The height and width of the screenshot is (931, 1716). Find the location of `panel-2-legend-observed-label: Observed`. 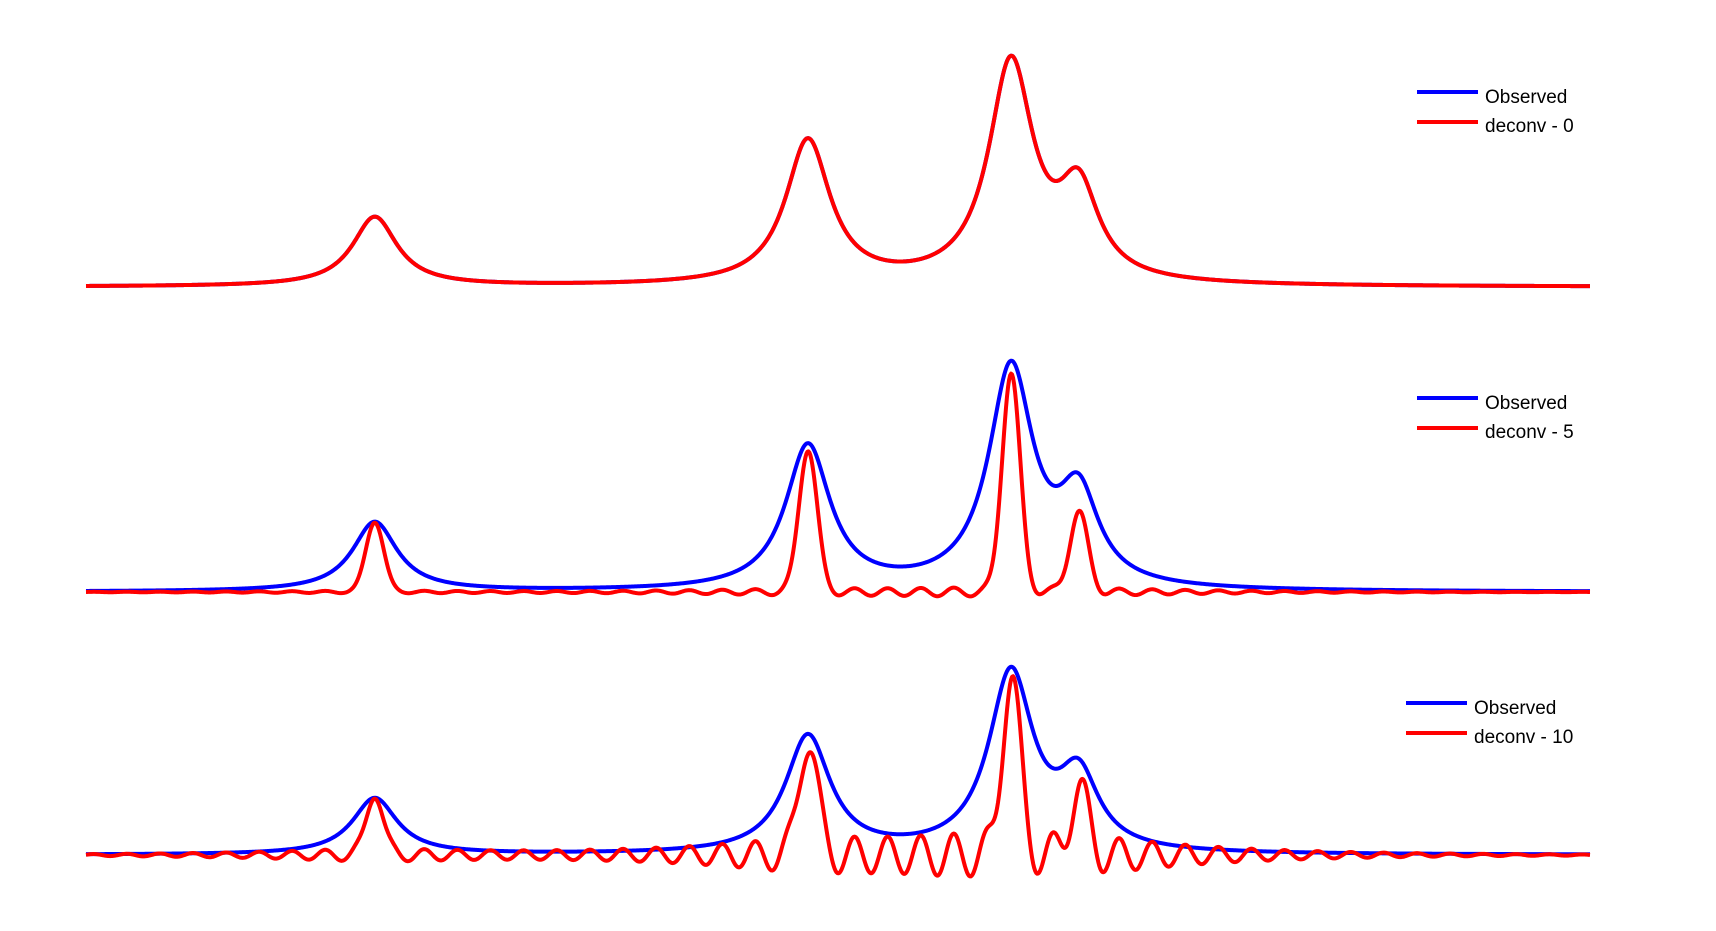

panel-2-legend-observed-label: Observed is located at coordinates (1526, 403).